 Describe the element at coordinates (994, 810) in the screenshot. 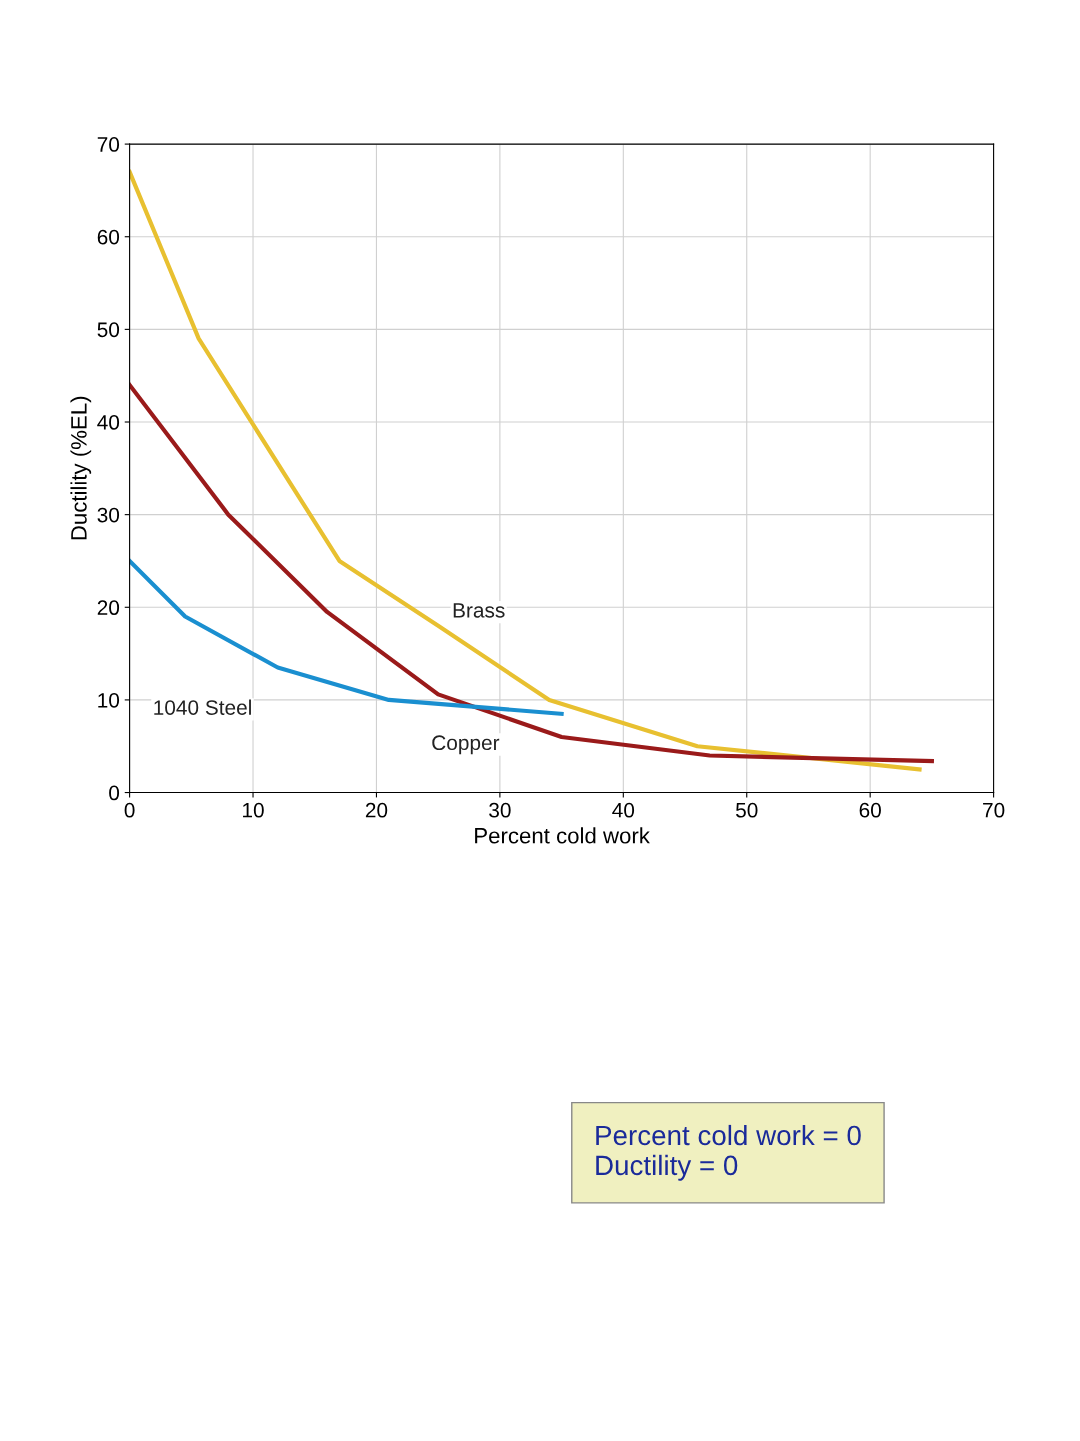

I see `x-tick-label: 70` at that location.